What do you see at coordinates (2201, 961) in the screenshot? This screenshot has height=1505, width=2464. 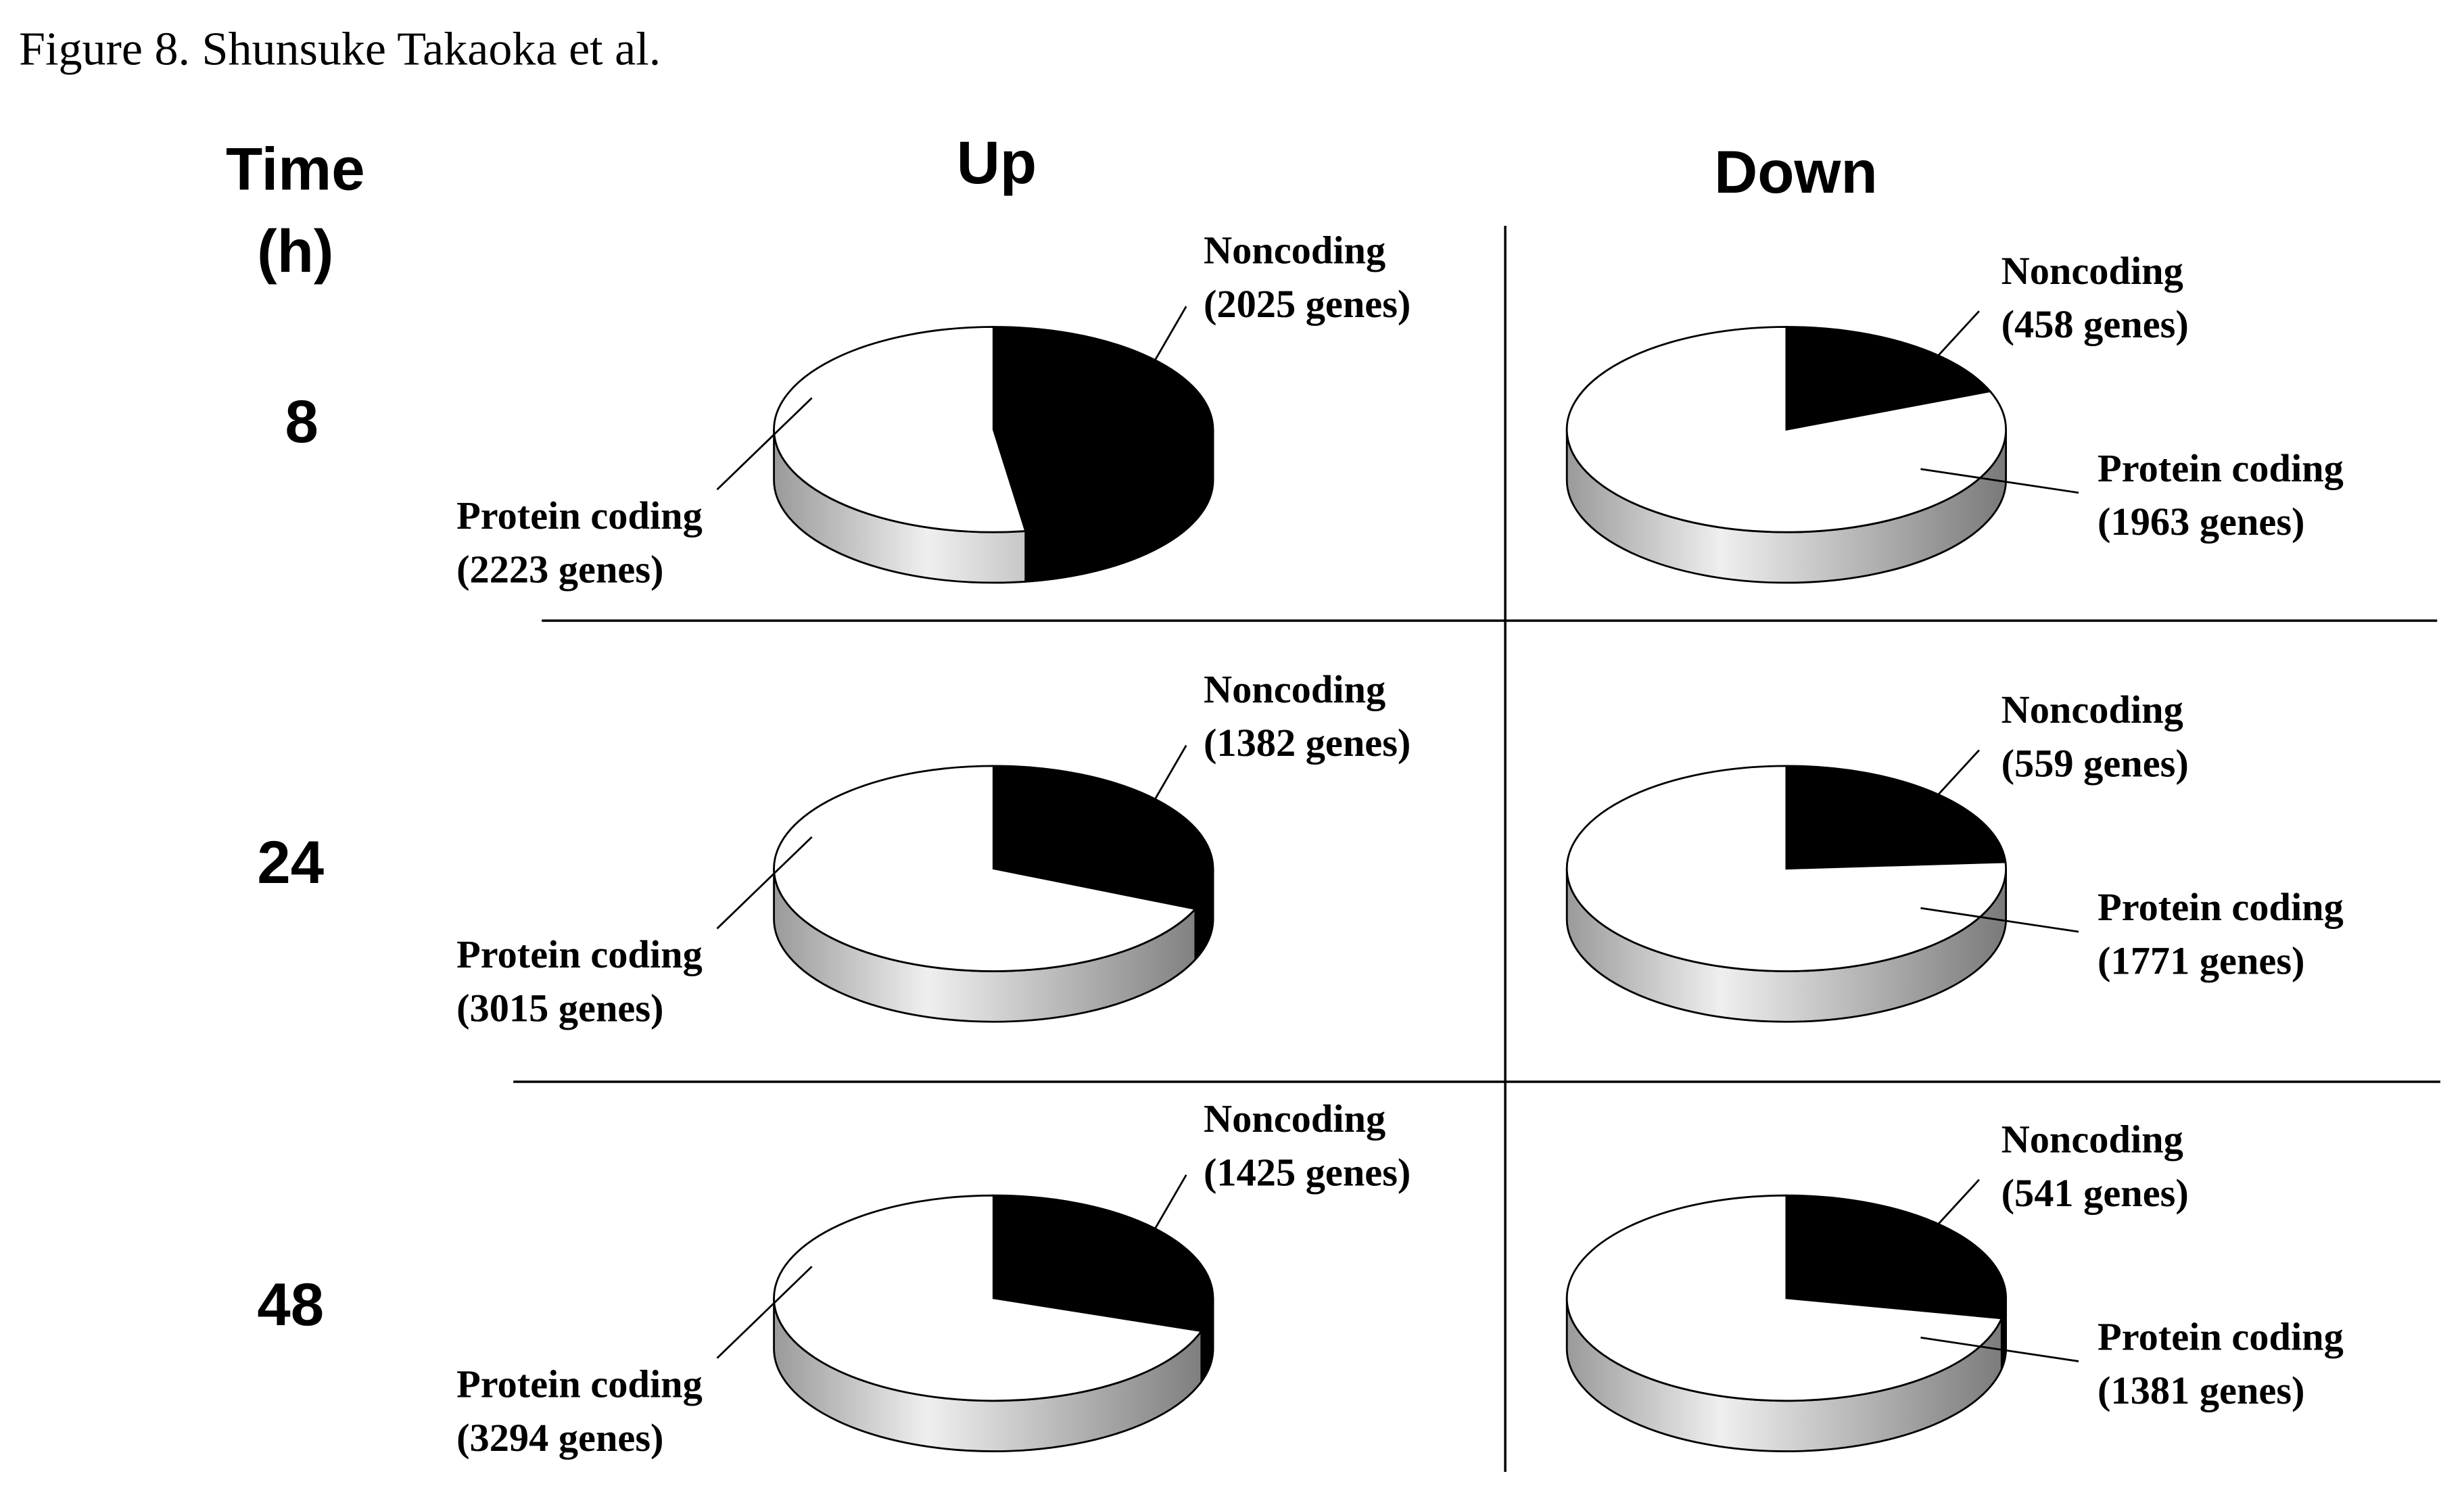 I see `value-label: (1771 genes)` at bounding box center [2201, 961].